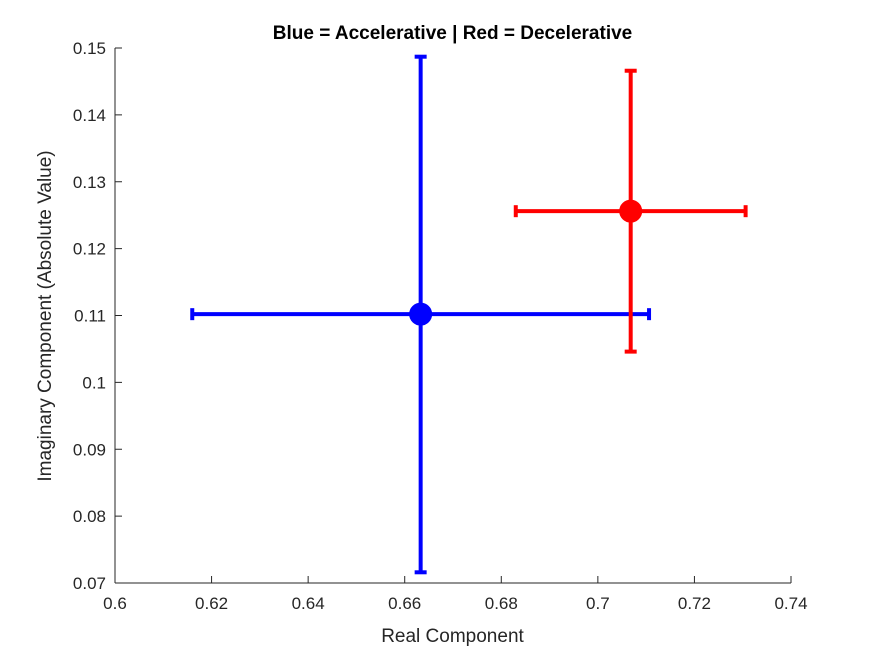  I want to click on y-tick-label: 0.11, so click(90, 316).